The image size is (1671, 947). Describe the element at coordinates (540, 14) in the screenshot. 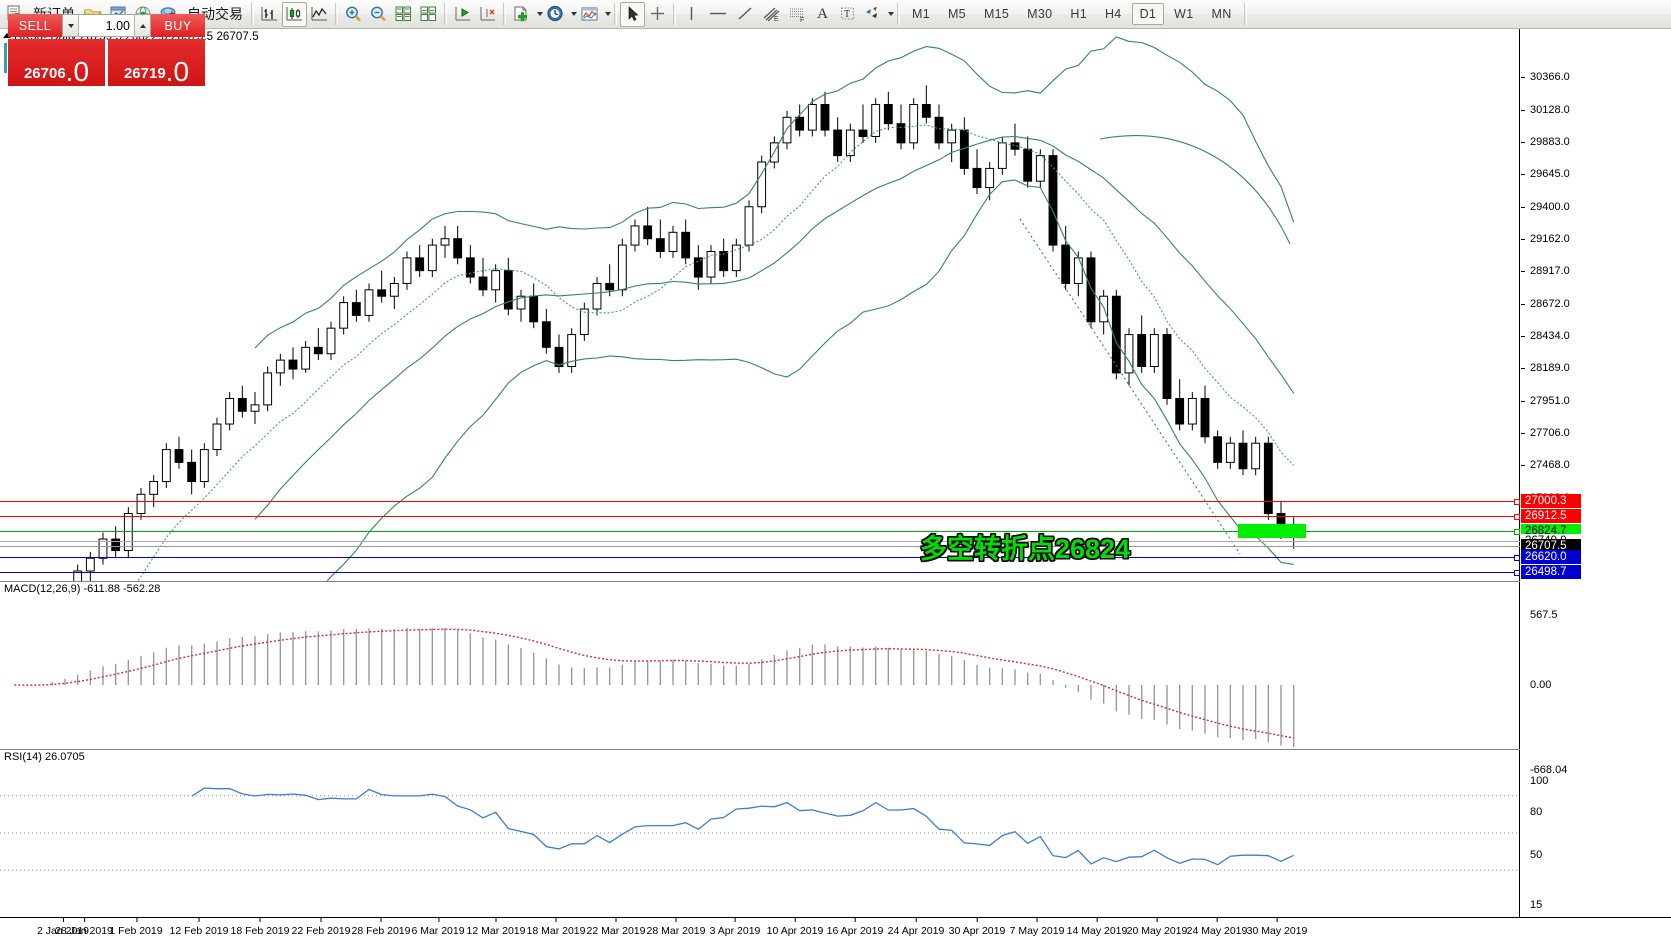

I see `new-chart-dropdown-caret` at that location.